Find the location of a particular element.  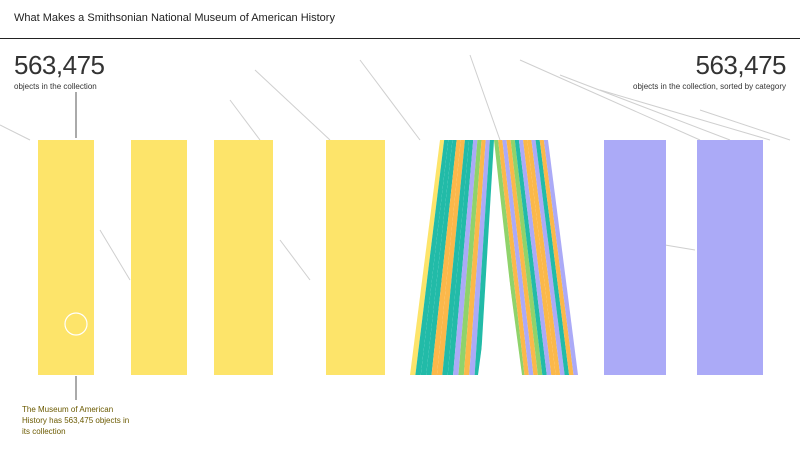

right-total: 563,475 is located at coordinates (741, 65).